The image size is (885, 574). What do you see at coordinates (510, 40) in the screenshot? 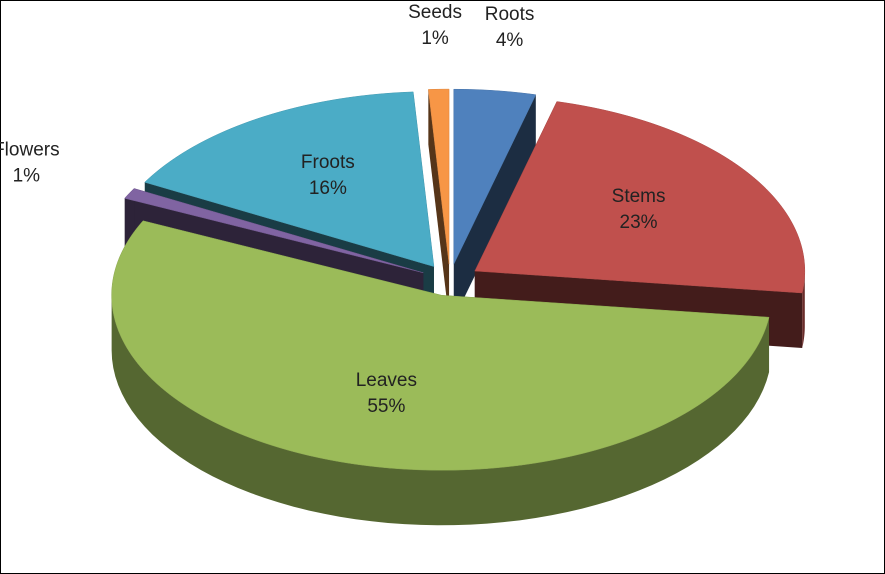
I see `label-value: 4%` at bounding box center [510, 40].